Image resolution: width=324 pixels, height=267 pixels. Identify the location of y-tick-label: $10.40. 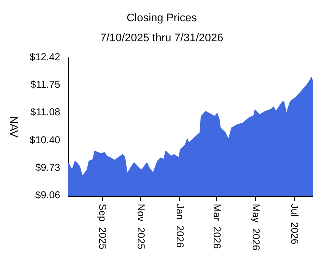
(45, 140).